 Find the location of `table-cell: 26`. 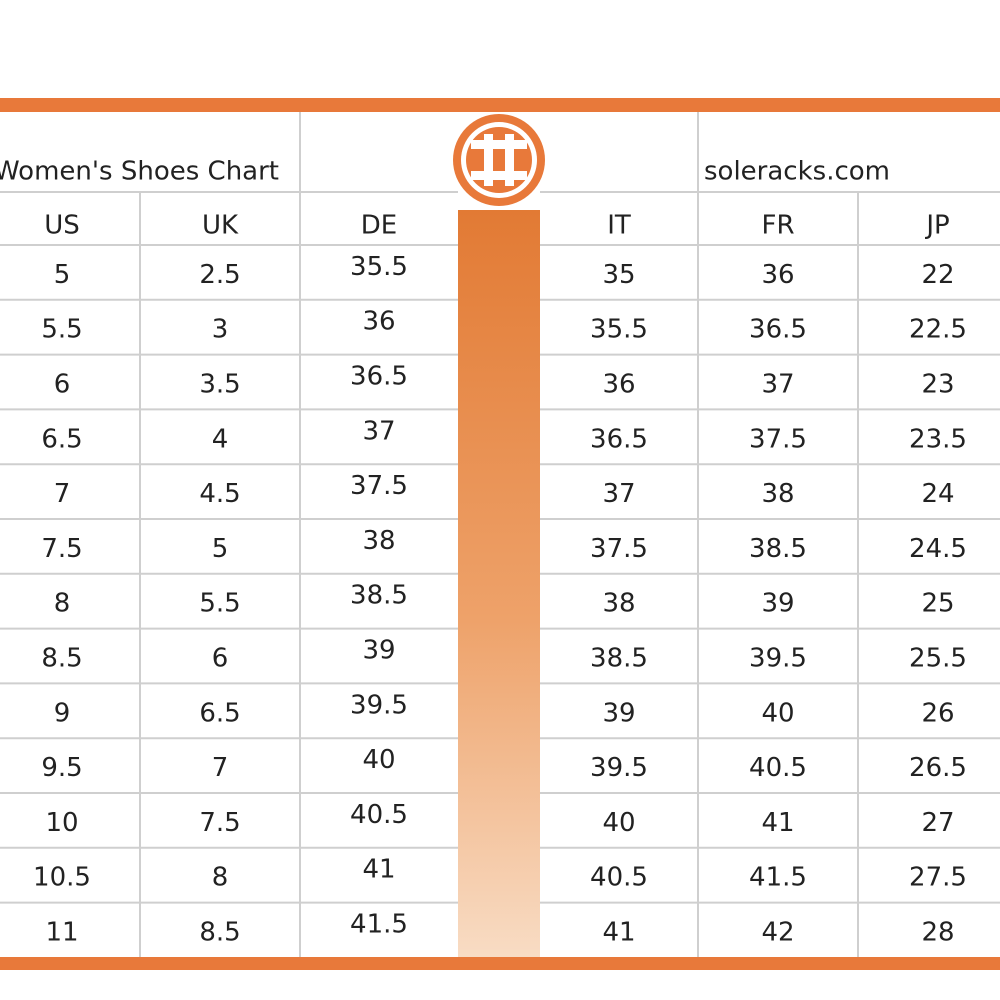

table-cell: 26 is located at coordinates (937, 713).